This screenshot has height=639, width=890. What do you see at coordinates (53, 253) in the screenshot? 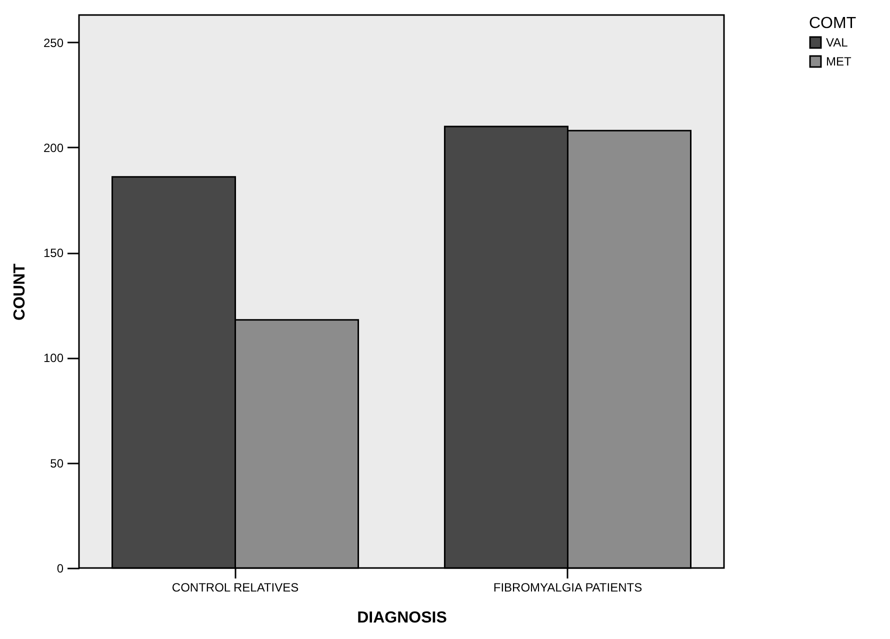
I see `y-tick-label: 150` at bounding box center [53, 253].